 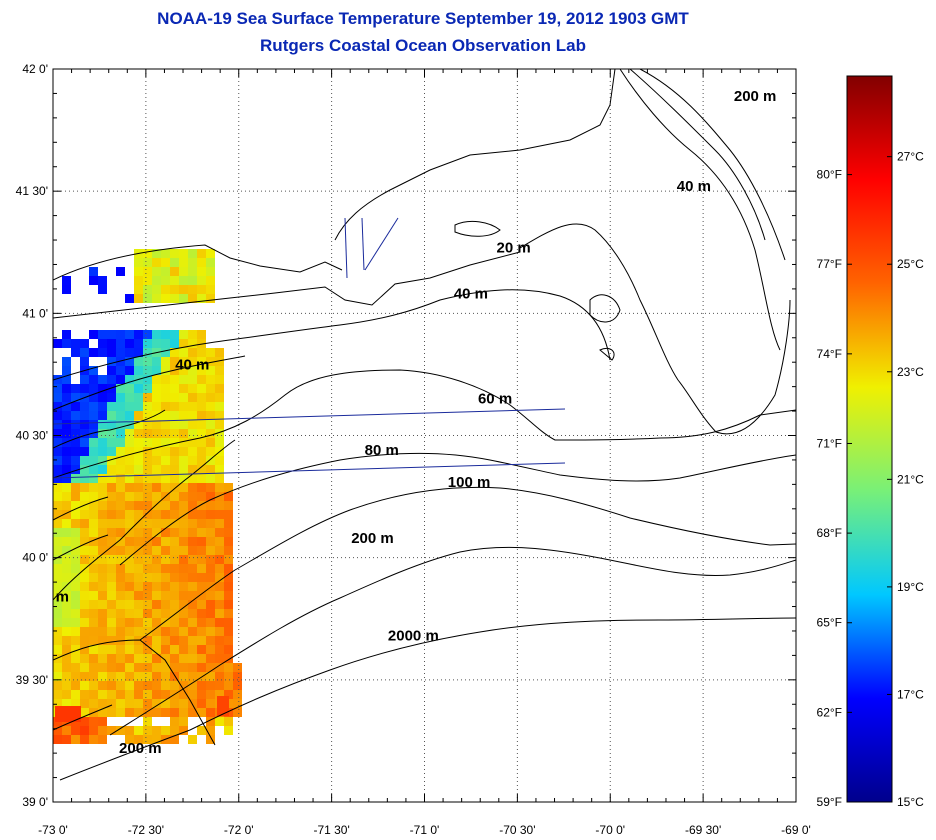 What do you see at coordinates (81, 528) in the screenshot?
I see `contour-inner-shelf` at bounding box center [81, 528].